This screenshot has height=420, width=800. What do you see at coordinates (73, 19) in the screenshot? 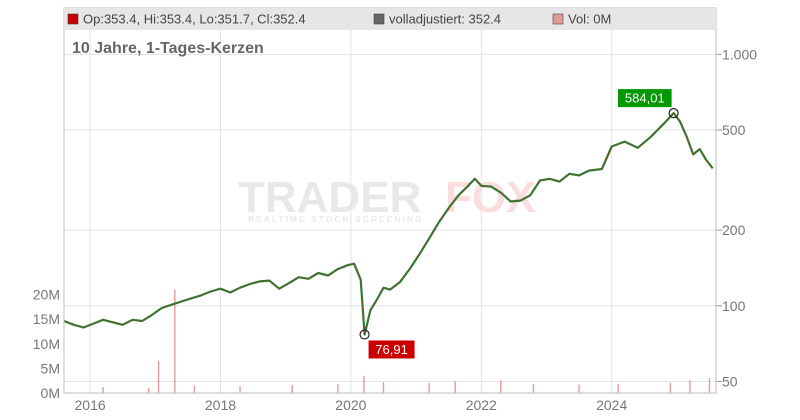
I see `legend-ohlc-swatch` at bounding box center [73, 19].